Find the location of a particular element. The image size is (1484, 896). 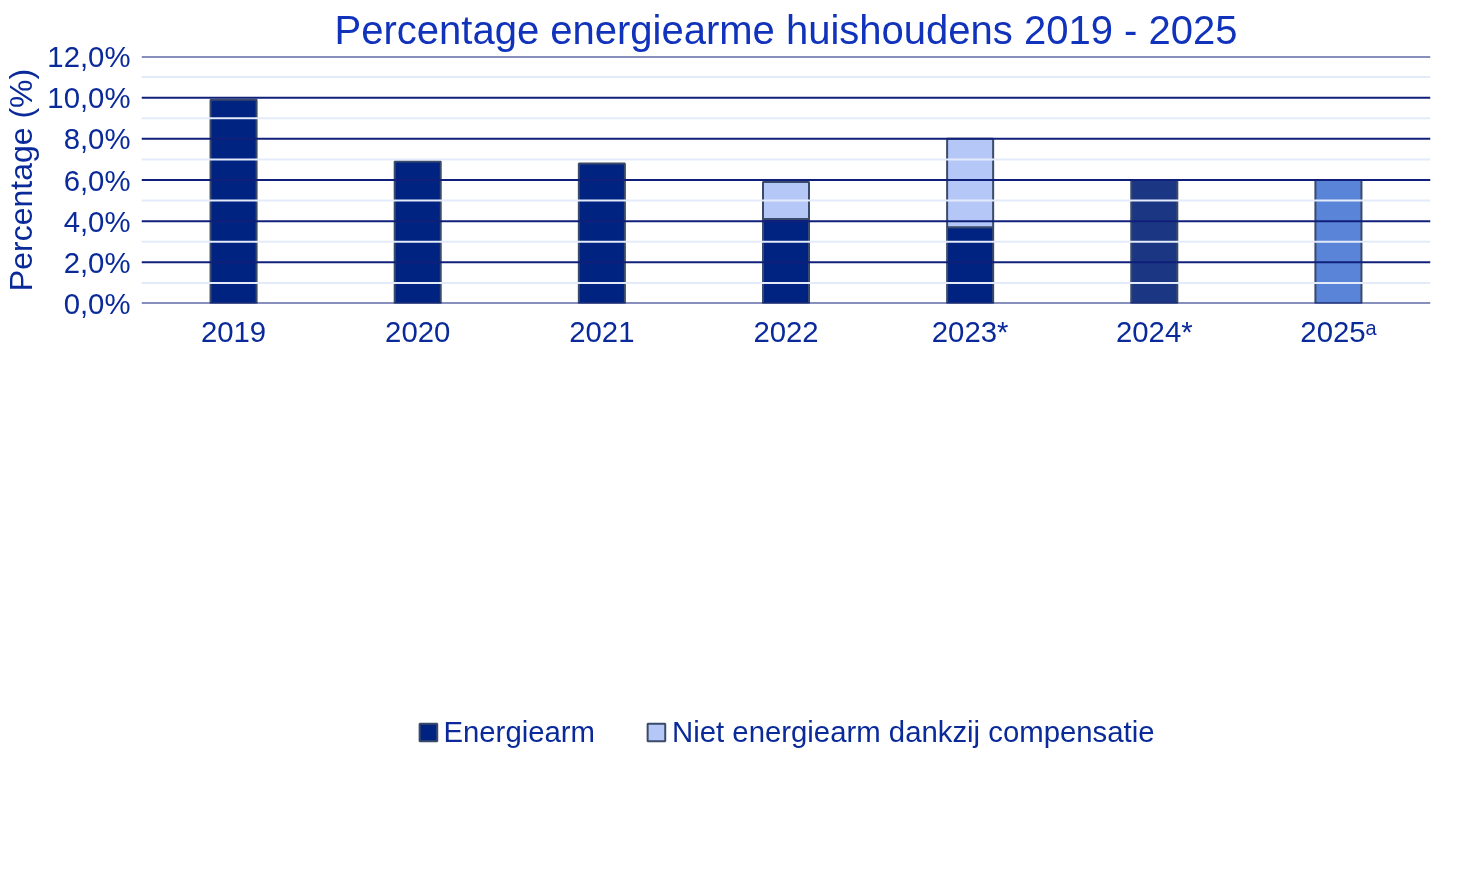

y-tick-label: 10,0% is located at coordinates (89, 98).